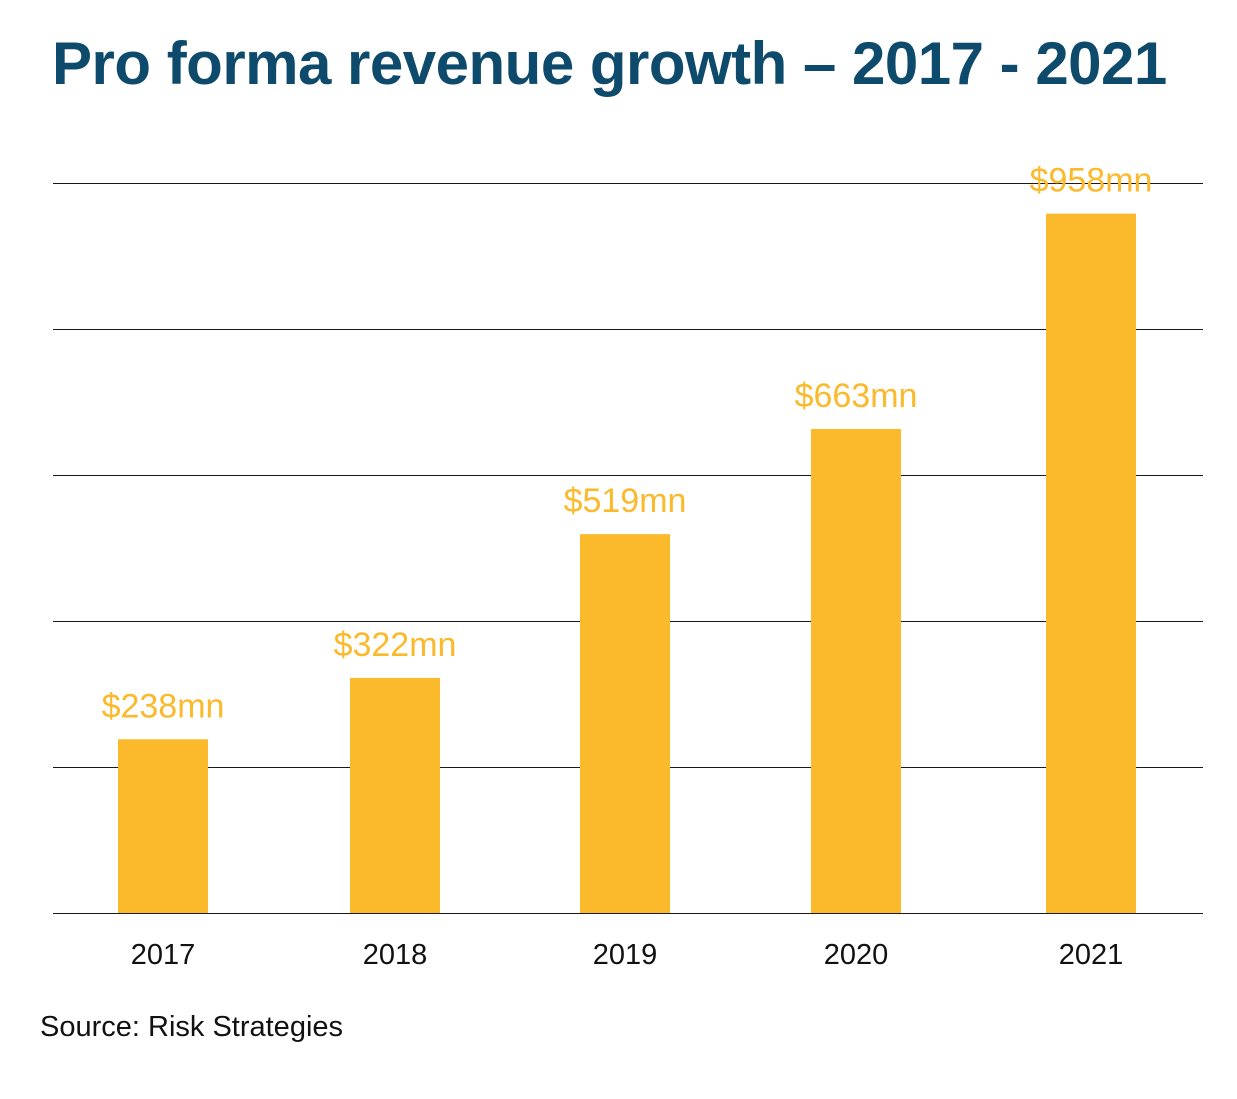 This screenshot has width=1237, height=1099. Describe the element at coordinates (163, 826) in the screenshot. I see `bar-2017` at that location.